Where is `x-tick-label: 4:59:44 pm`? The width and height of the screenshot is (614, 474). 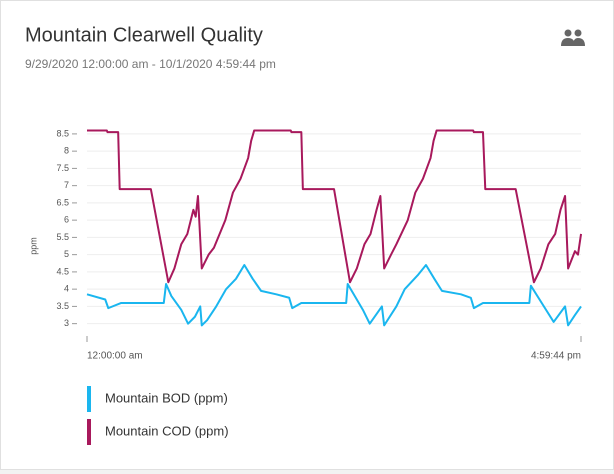 x-tick-label: 4:59:44 pm is located at coordinates (556, 356).